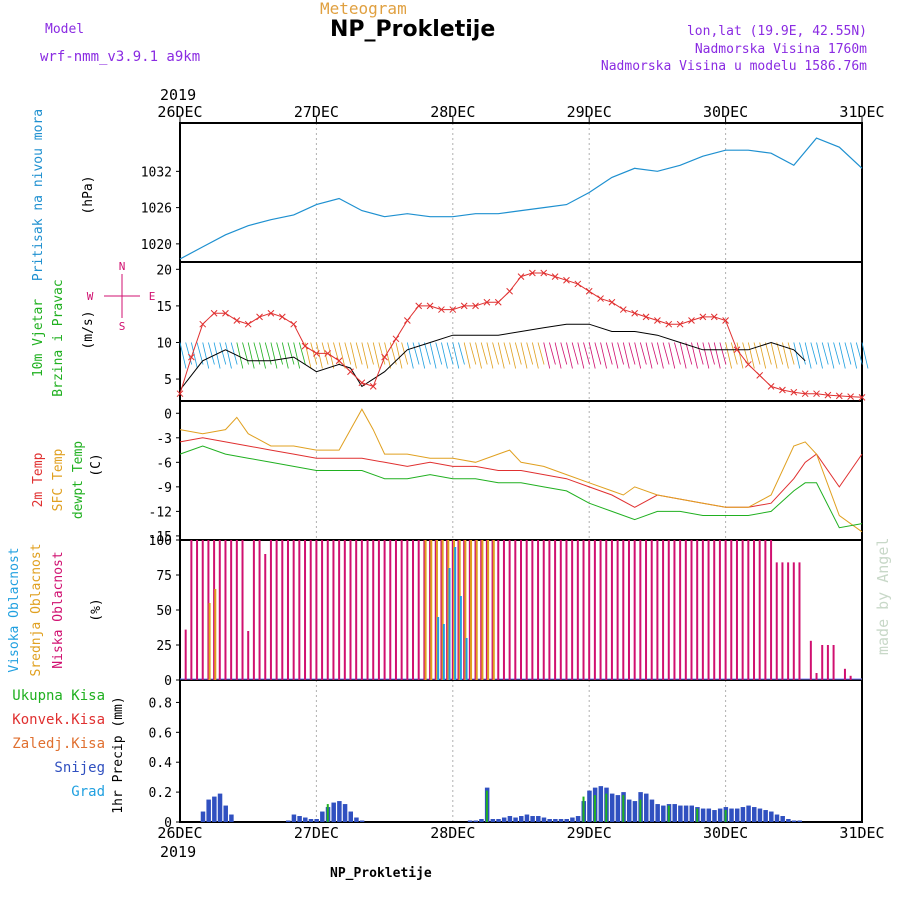 Image resolution: width=900 pixels, height=900 pixels. I want to click on y-tick-label: -12, so click(160, 512).